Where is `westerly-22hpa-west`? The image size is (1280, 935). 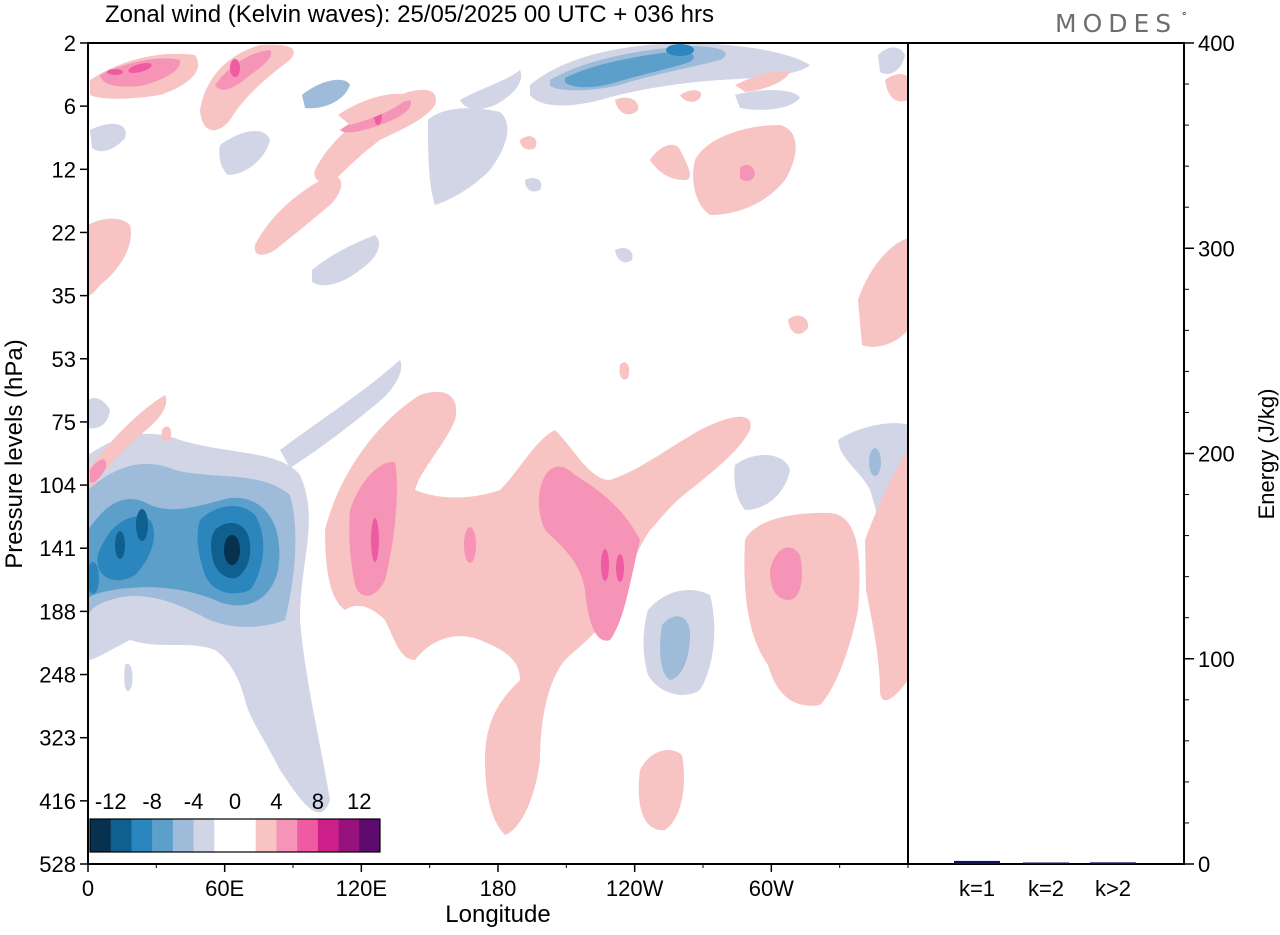
westerly-22hpa-west is located at coordinates (298, 215).